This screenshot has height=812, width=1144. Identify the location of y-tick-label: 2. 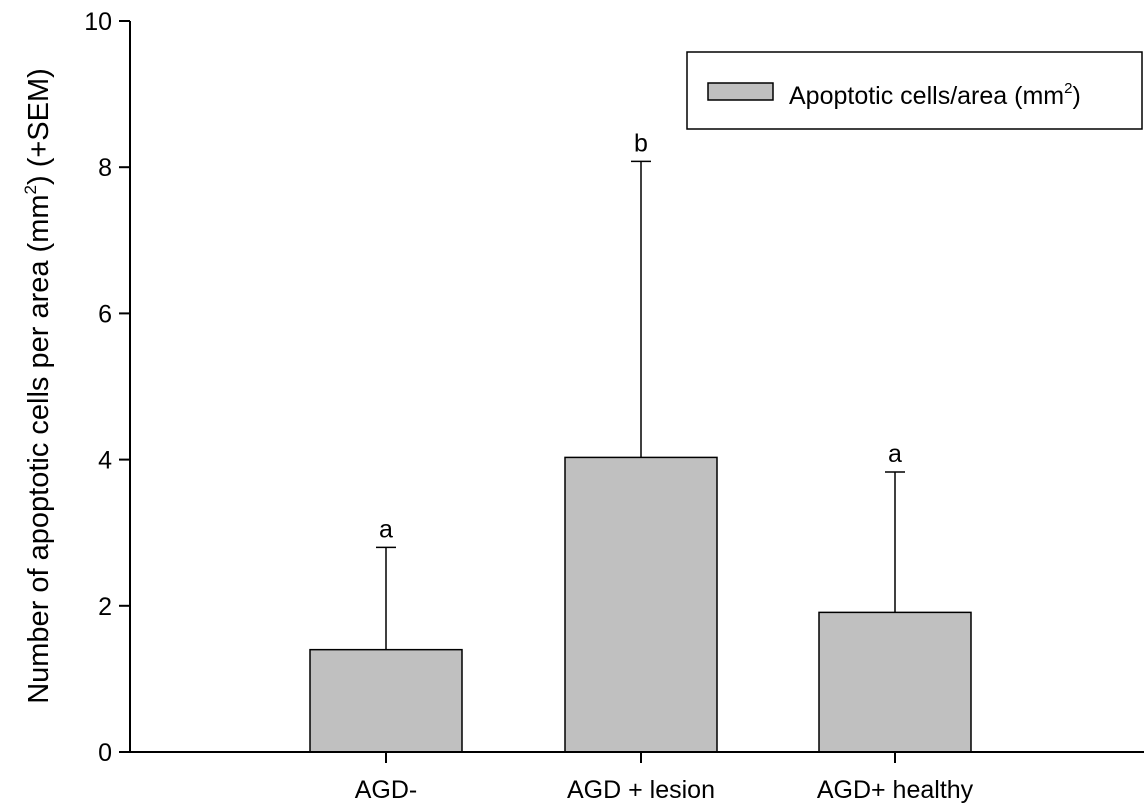
(105, 607).